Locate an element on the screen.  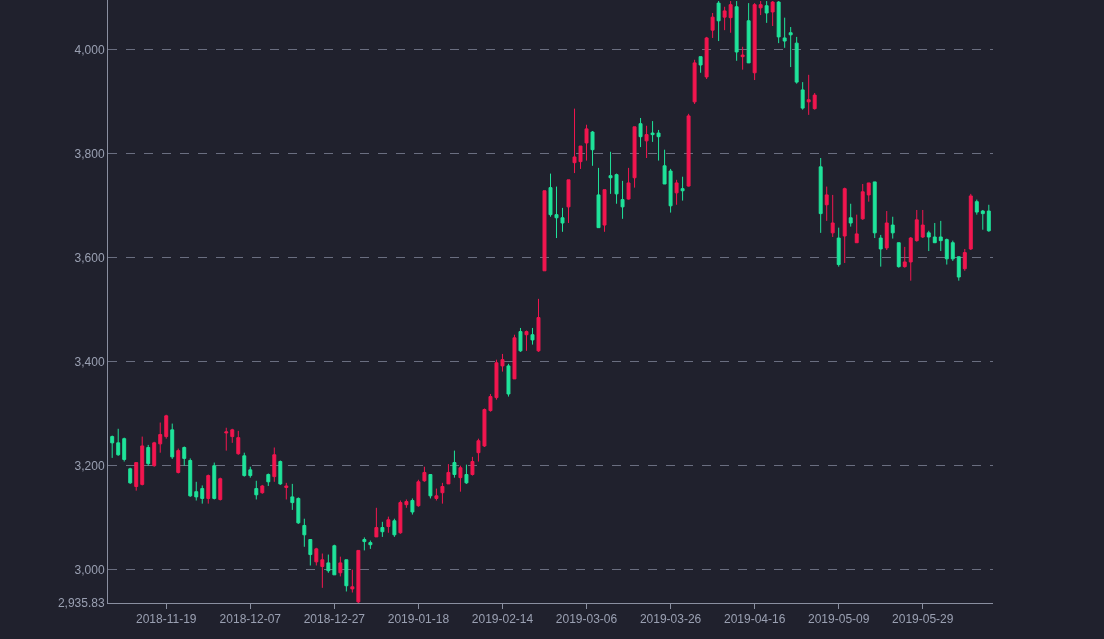
x-tick-label: 2018-12-27 is located at coordinates (334, 619).